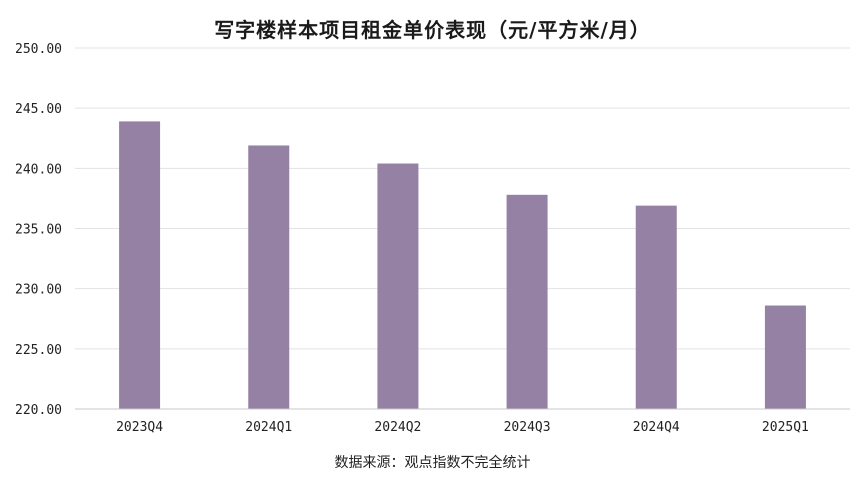  I want to click on x-axis-ticks: 2023Q4 2024Q1 2024Q2 2024Q3 2024Q4 2025Q1, so click(462, 427).